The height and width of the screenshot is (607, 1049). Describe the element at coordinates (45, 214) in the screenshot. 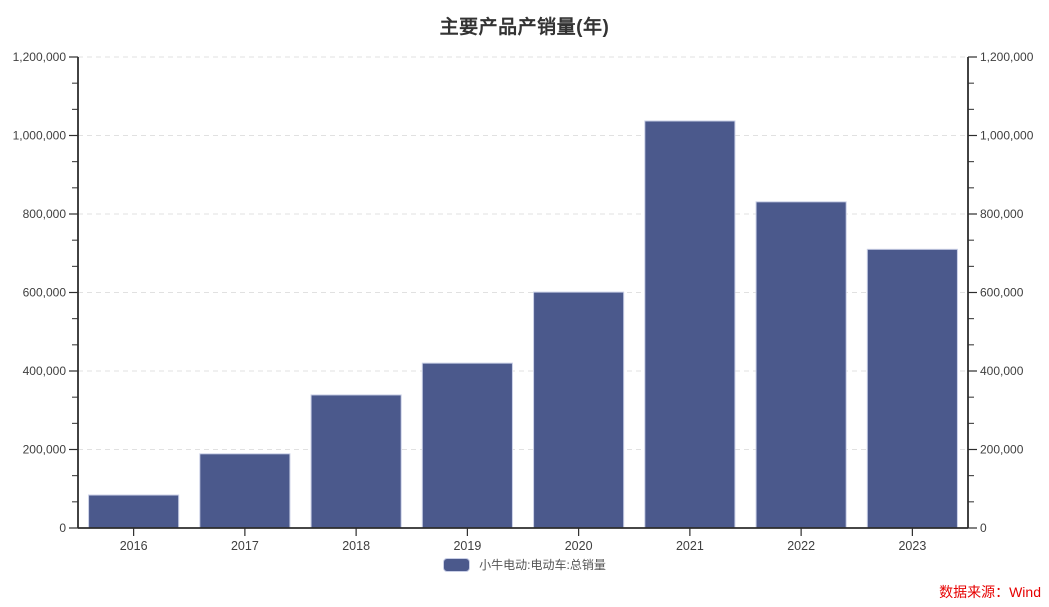

I see `y-axis-label-left: 800,000` at that location.